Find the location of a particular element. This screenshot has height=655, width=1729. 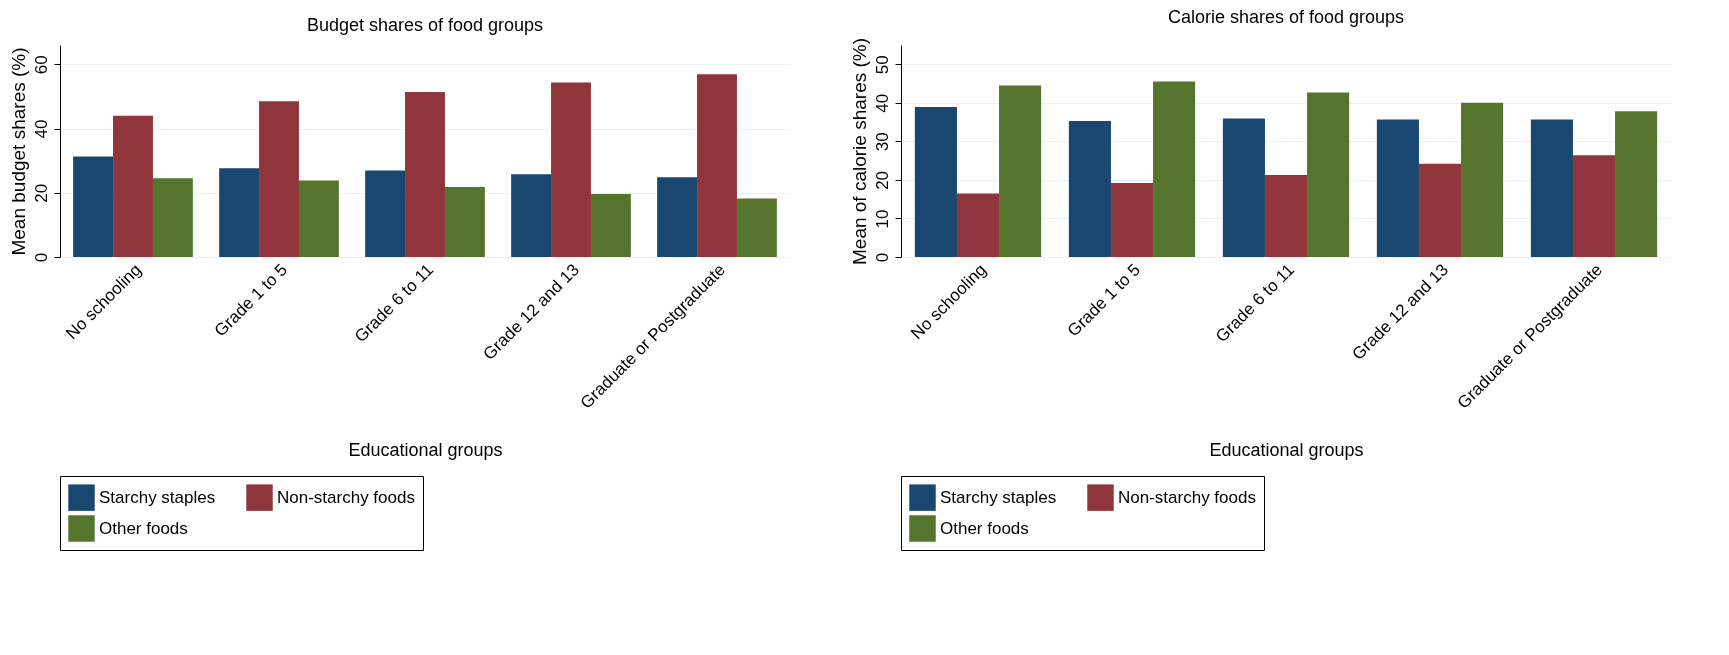

chart-title: Calorie shares of food groups is located at coordinates (1286, 17).